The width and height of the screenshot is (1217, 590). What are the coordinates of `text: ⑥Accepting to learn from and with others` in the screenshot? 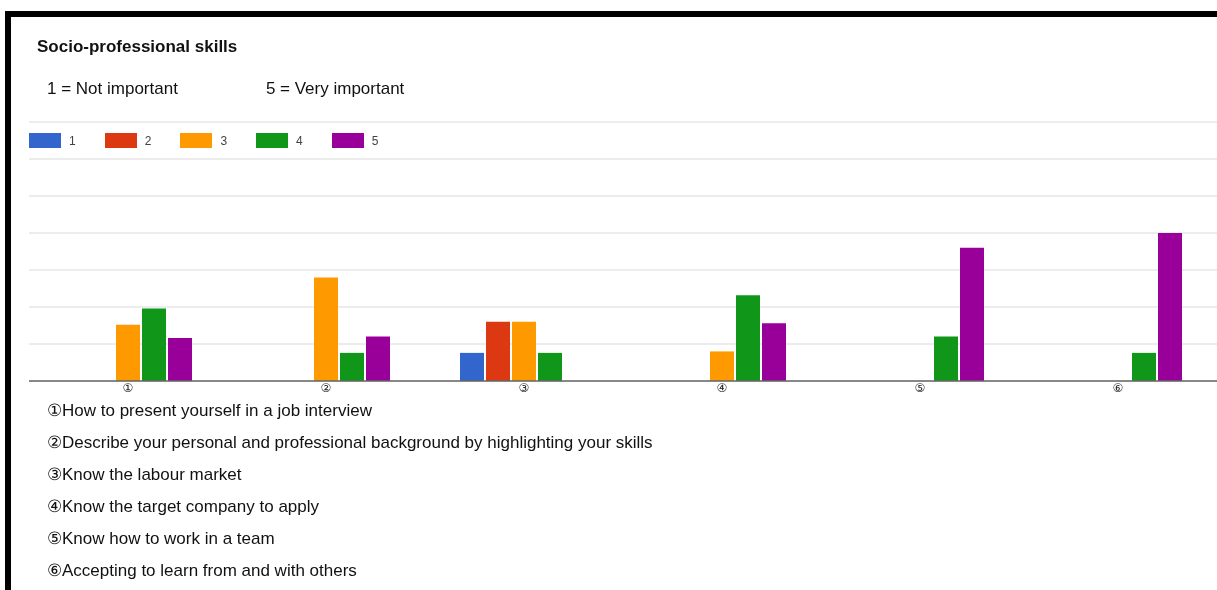 It's located at (202, 571).